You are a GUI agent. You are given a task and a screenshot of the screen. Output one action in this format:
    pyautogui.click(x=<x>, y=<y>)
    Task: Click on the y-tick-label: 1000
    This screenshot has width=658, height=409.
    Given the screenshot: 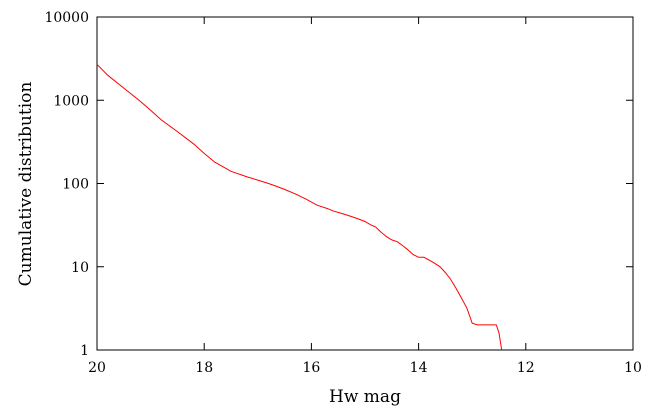 What is the action you would take?
    pyautogui.click(x=71, y=101)
    